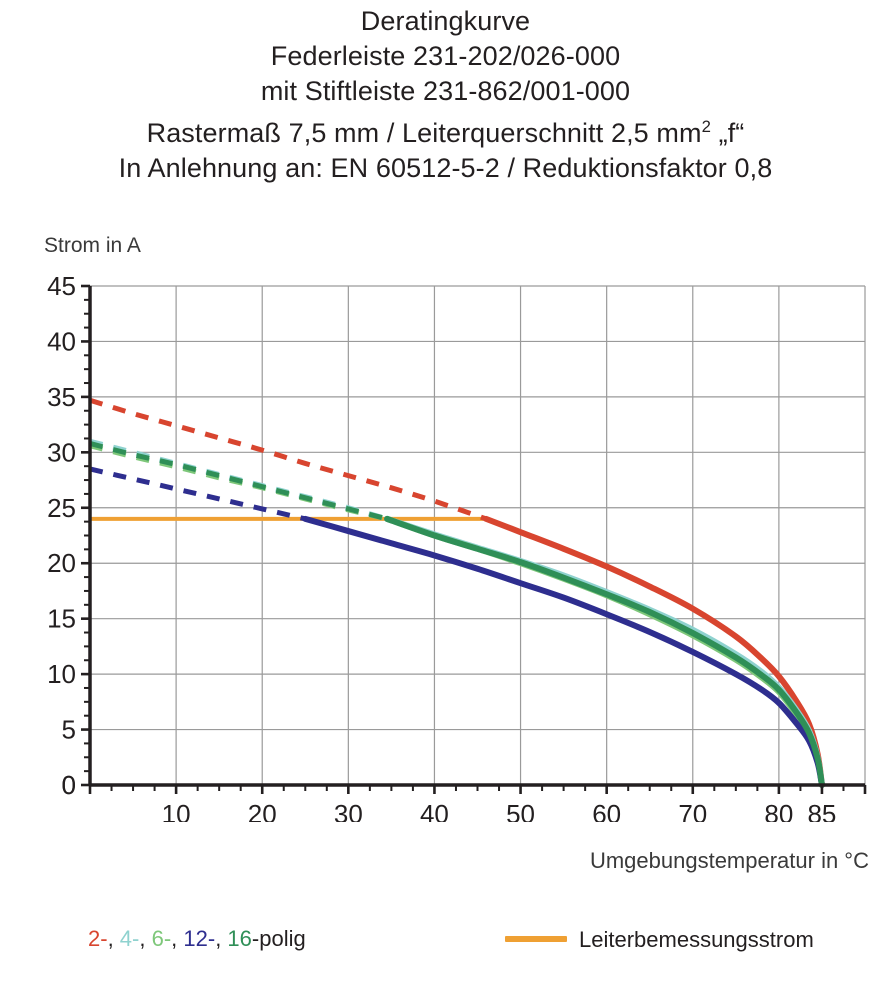 The image size is (891, 1000). I want to click on y-tick-label: 10, so click(61, 674).